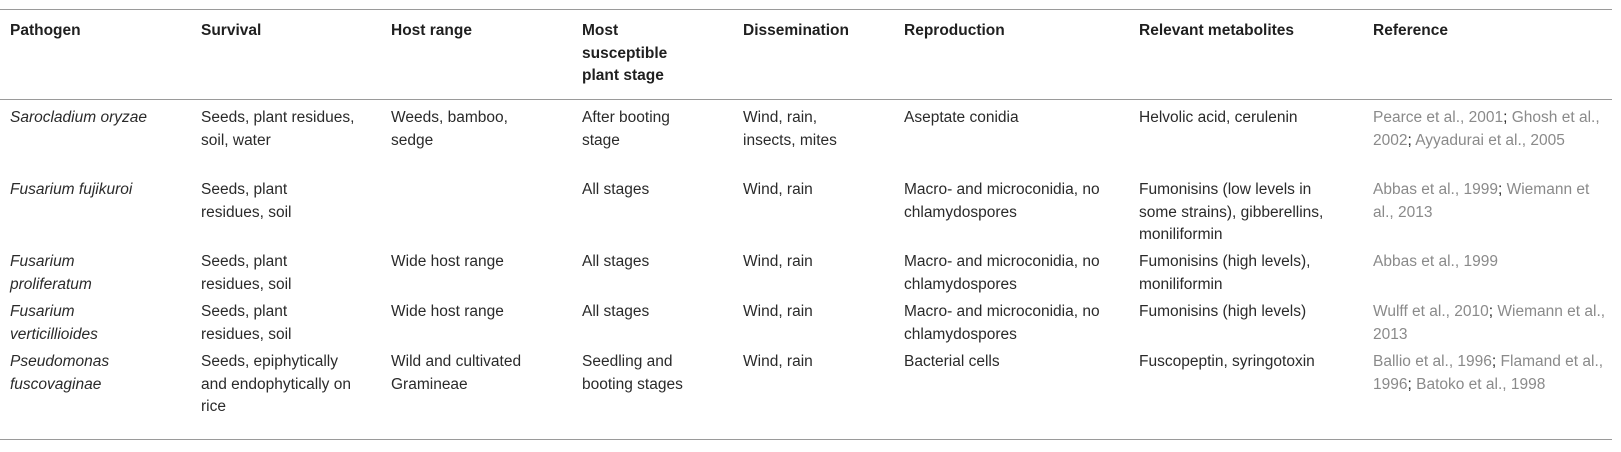  What do you see at coordinates (1225, 273) in the screenshot?
I see `cell-metabolites: Fumonisins (high levels), moniliformin` at bounding box center [1225, 273].